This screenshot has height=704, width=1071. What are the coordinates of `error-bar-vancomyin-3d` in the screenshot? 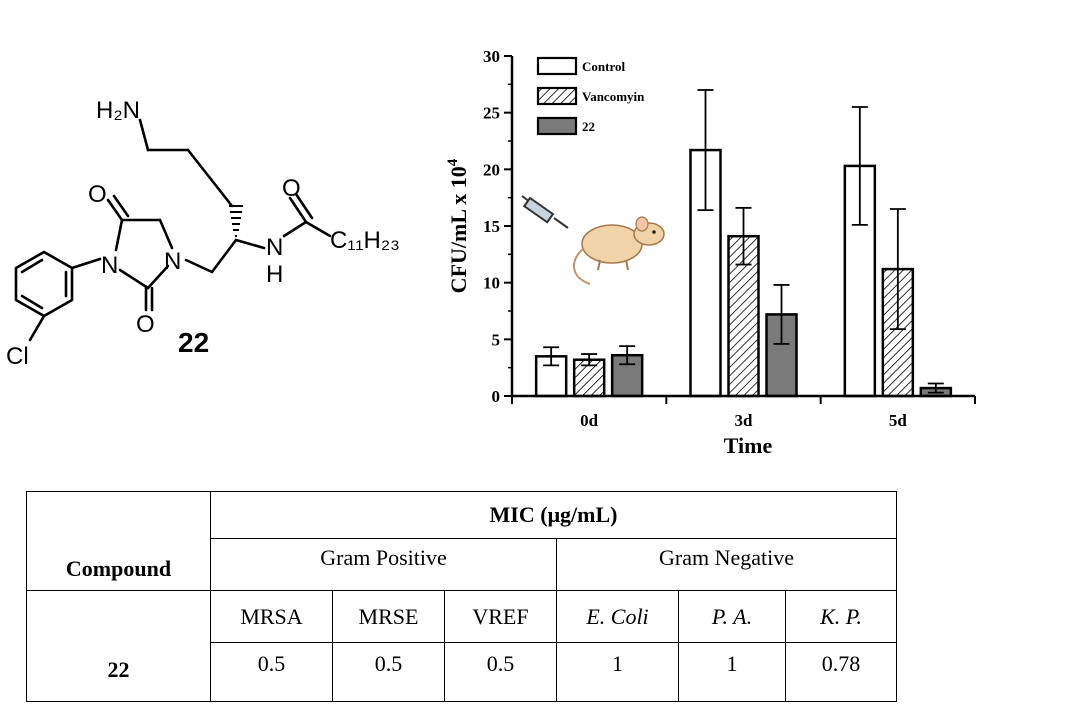 It's located at (743, 236).